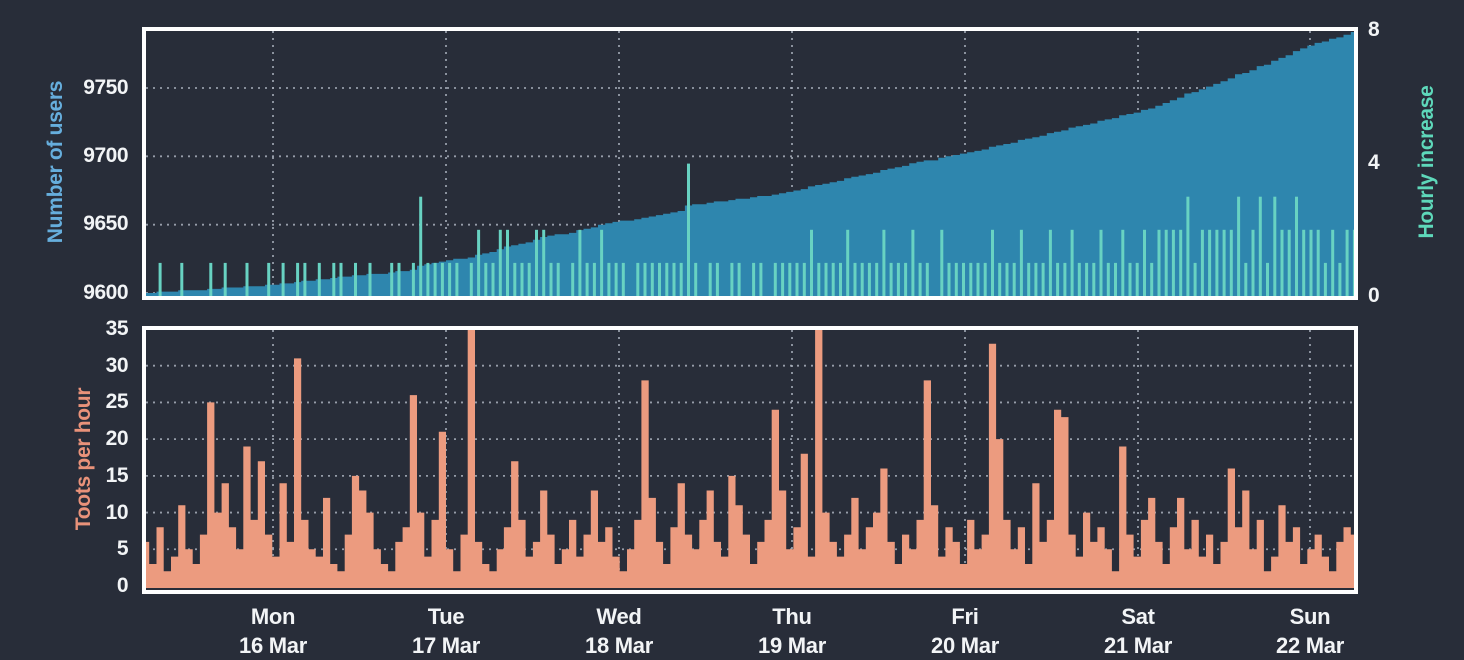  I want to click on weekday-label: Sat, so click(1138, 616).